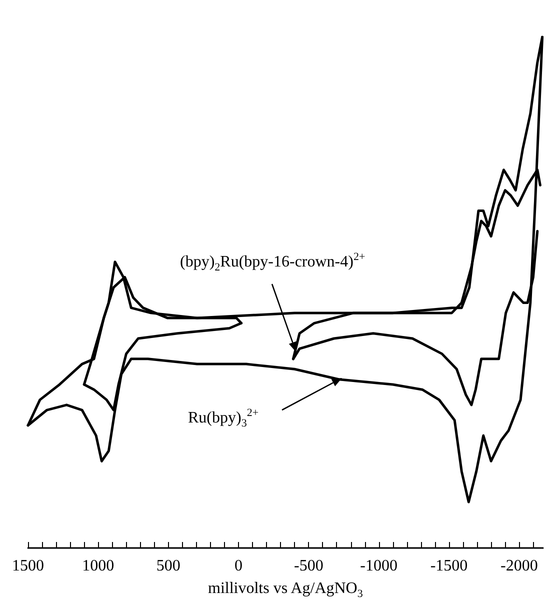 The height and width of the screenshot is (609, 553). I want to click on x-tick-label: -1500, so click(449, 566).